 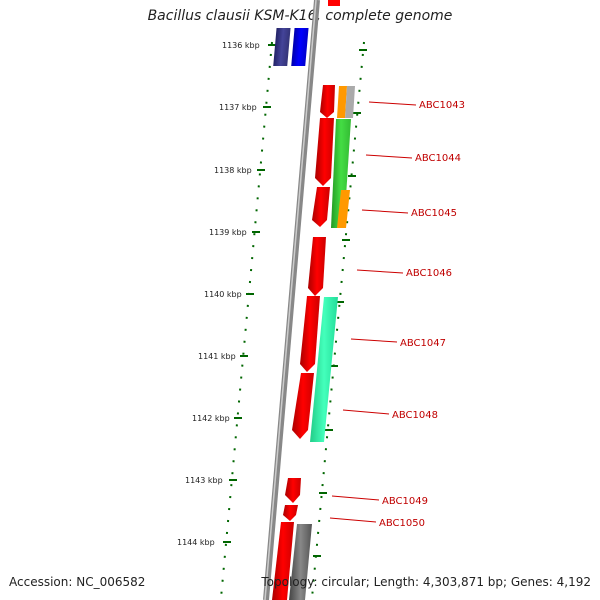 What do you see at coordinates (204, 480) in the screenshot?
I see `ruler-label-1143: 1143 kbp` at bounding box center [204, 480].